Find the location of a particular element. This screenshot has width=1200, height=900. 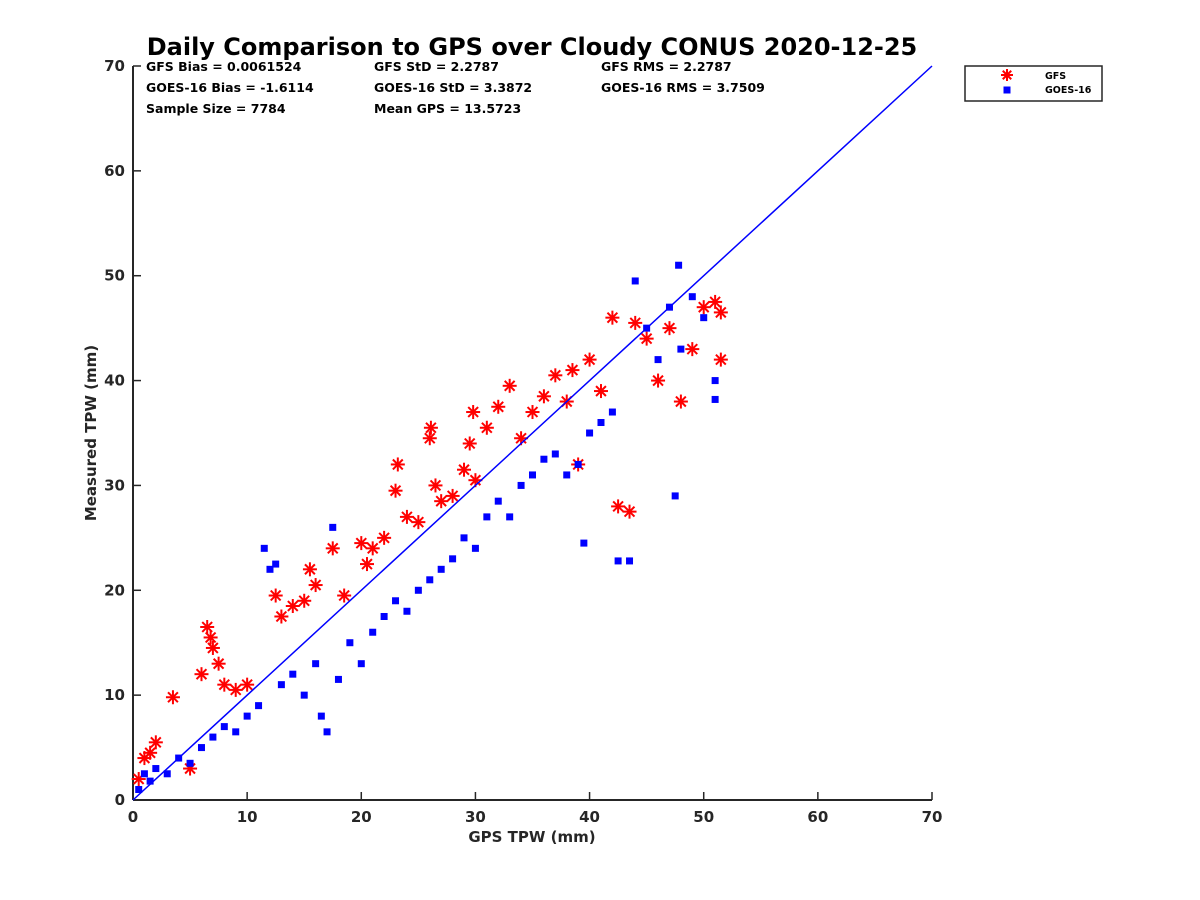

x-tick-label: 0 is located at coordinates (133, 817).